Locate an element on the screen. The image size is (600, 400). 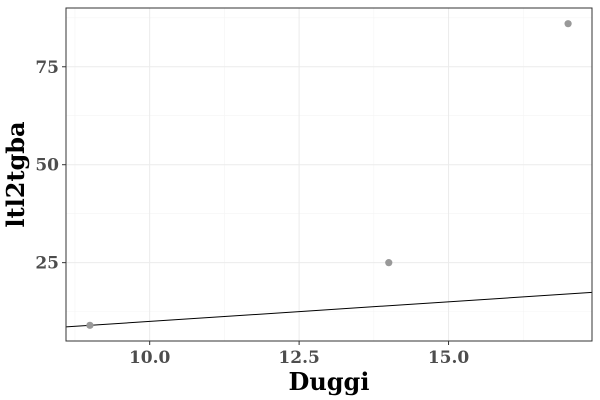
y-tick-label: 50 is located at coordinates (47, 166).